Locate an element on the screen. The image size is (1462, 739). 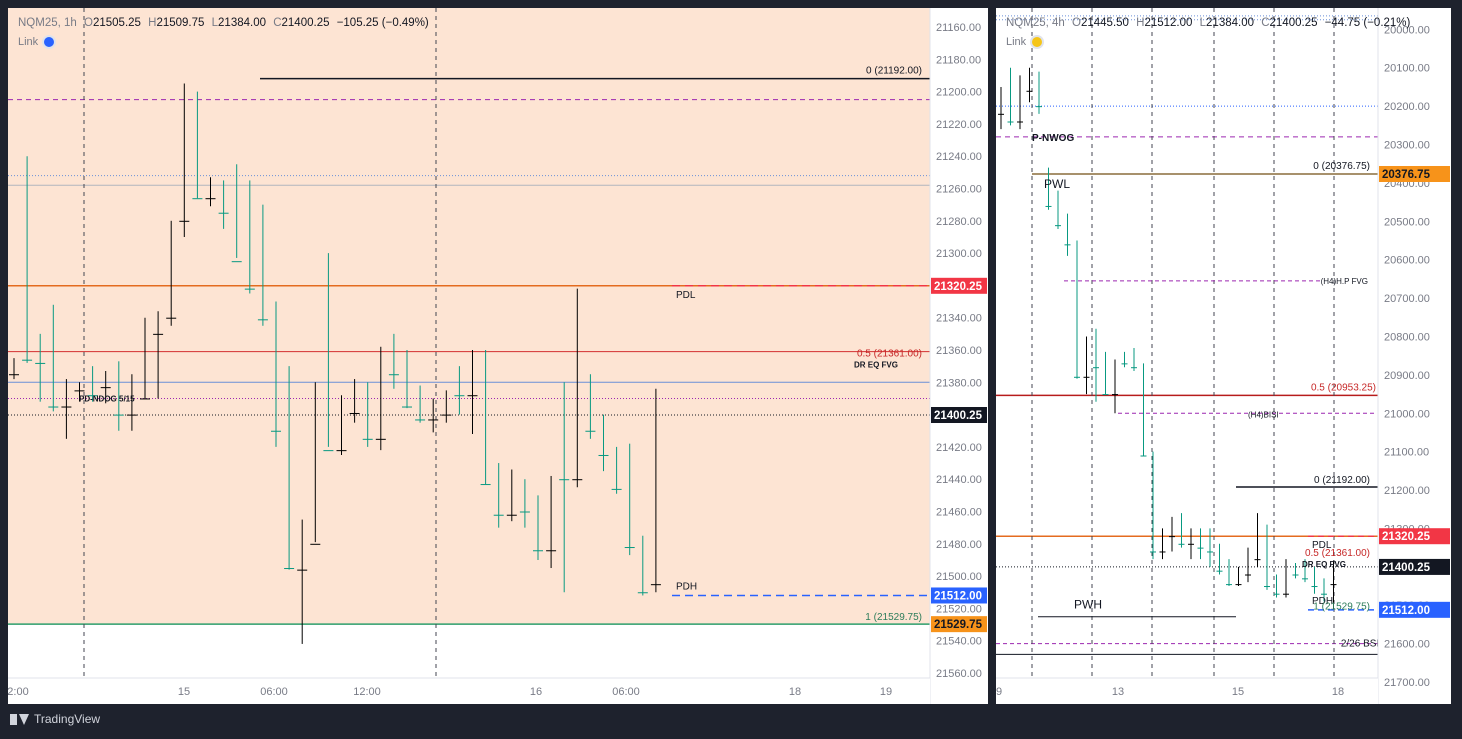
brand-footer: TradingView is located at coordinates (55, 719).